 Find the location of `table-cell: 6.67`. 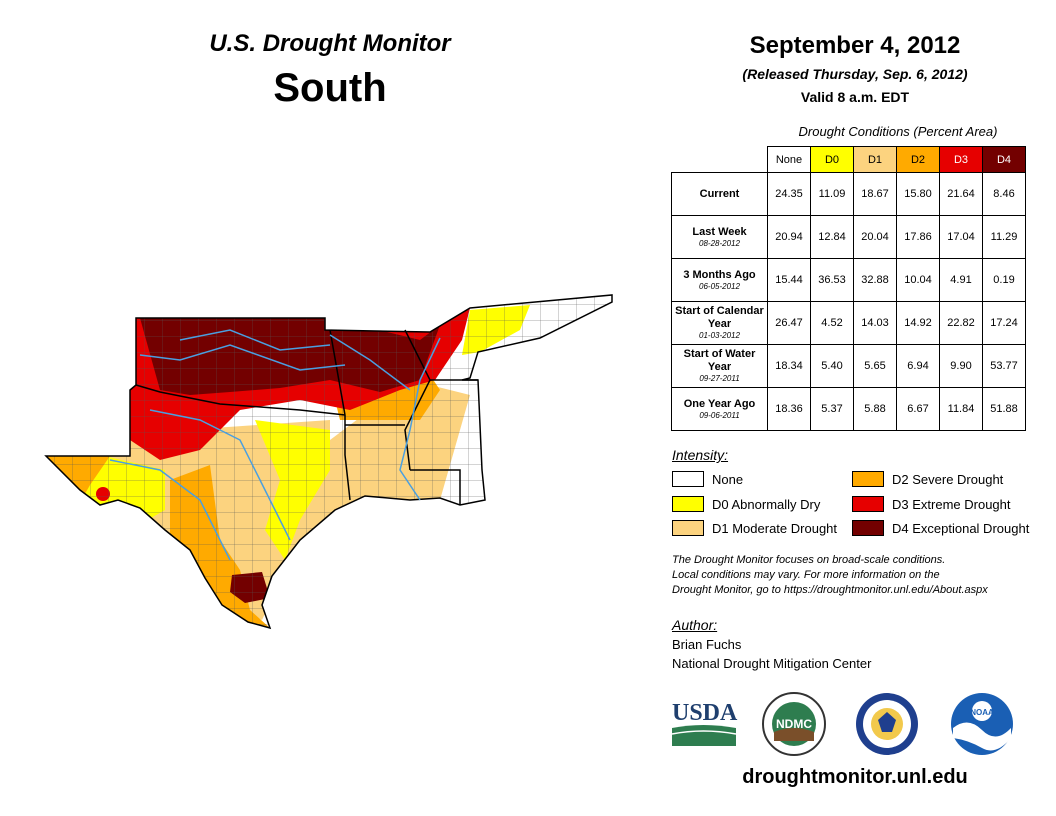

table-cell: 6.67 is located at coordinates (918, 409).